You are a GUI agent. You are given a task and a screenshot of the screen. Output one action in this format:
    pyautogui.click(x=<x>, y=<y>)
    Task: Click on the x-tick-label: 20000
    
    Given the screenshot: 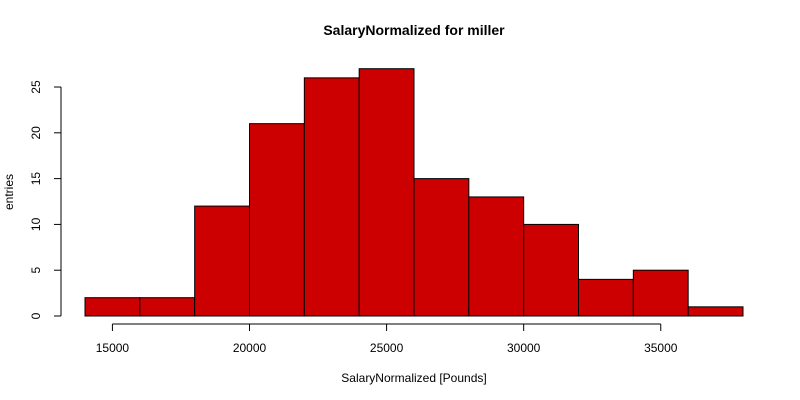 What is the action you would take?
    pyautogui.click(x=250, y=348)
    